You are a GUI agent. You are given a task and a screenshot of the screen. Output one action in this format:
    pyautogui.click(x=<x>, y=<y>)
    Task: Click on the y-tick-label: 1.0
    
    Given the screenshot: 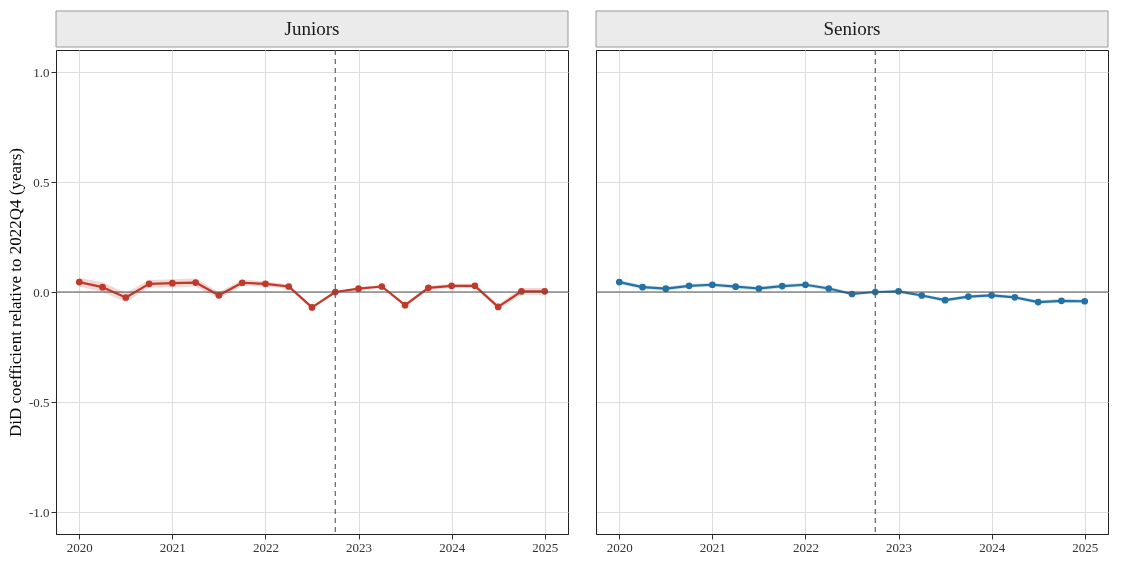 What is the action you would take?
    pyautogui.click(x=41, y=72)
    